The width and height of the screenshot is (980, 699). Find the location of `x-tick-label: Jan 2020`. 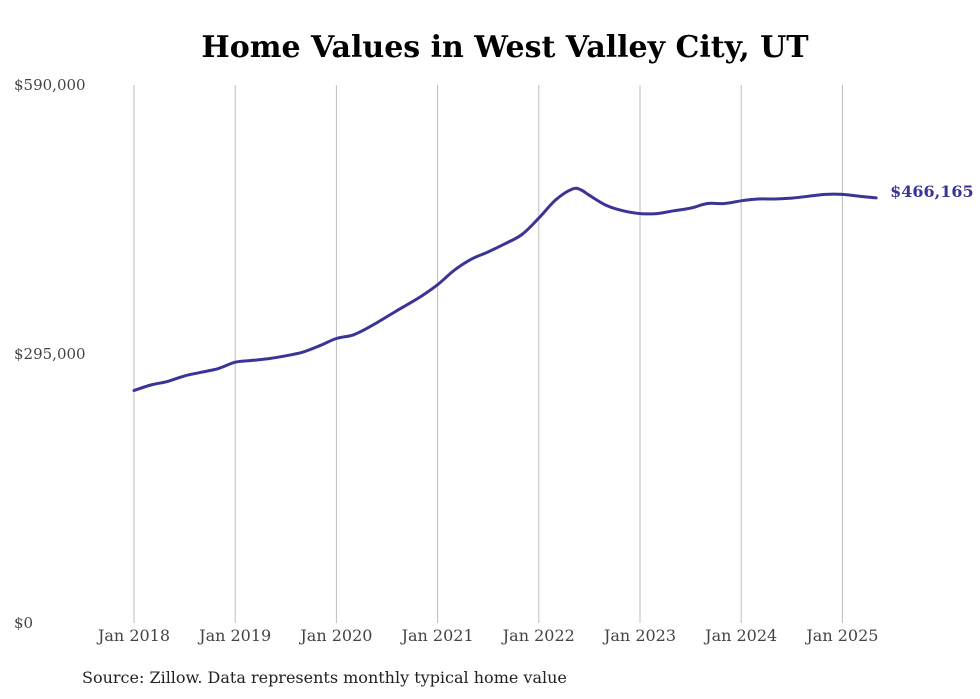

x-tick-label: Jan 2020 is located at coordinates (335, 635).